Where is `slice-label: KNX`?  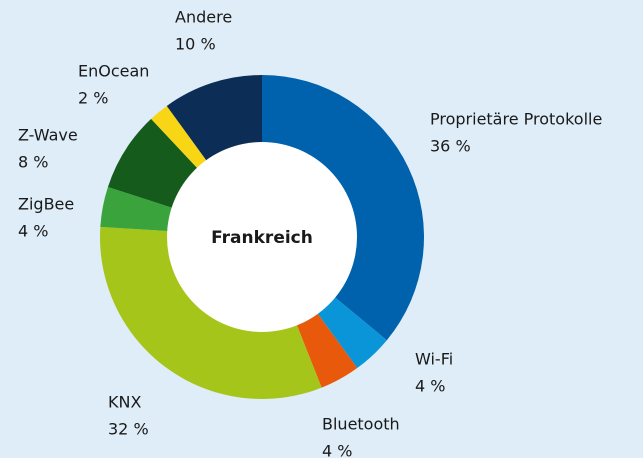
slice-label: KNX is located at coordinates (124, 402).